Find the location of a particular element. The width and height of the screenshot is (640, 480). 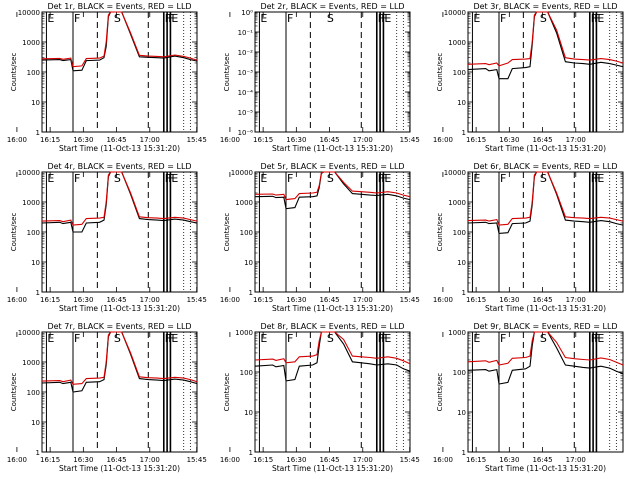

y-tick-label: 10⁻⁵ is located at coordinates (246, 113).